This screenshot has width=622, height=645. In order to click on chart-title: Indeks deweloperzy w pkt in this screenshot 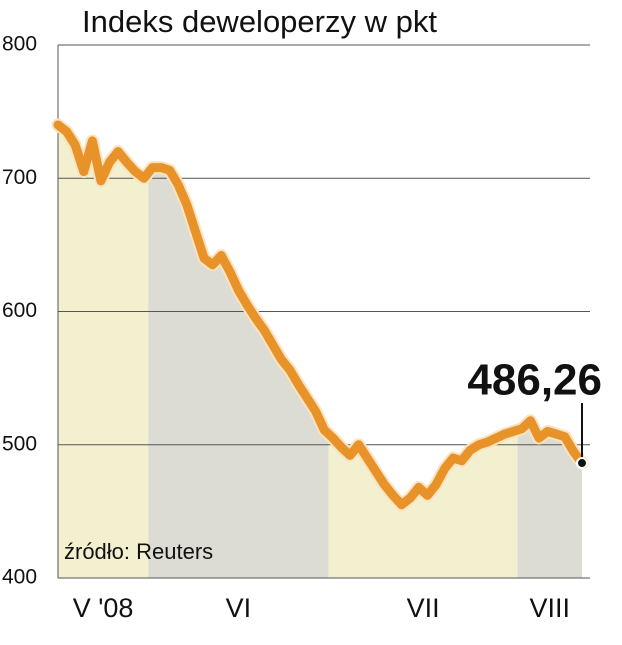, I will do `click(259, 21)`.